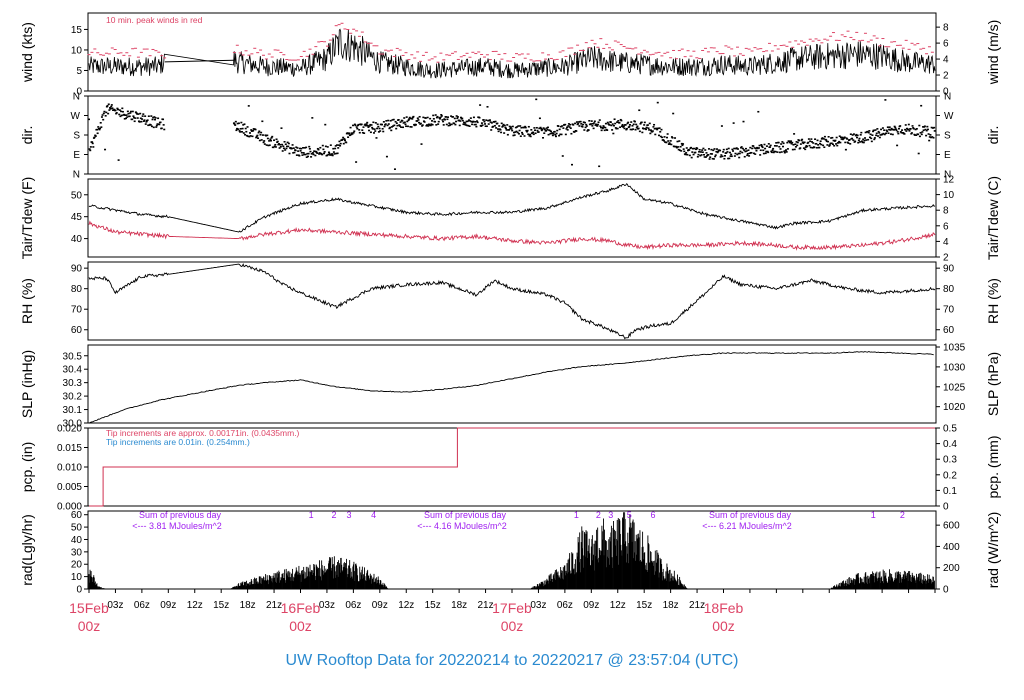 This screenshot has width=1024, height=700. What do you see at coordinates (76, 116) in the screenshot?
I see `ytick-label-left: W` at bounding box center [76, 116].